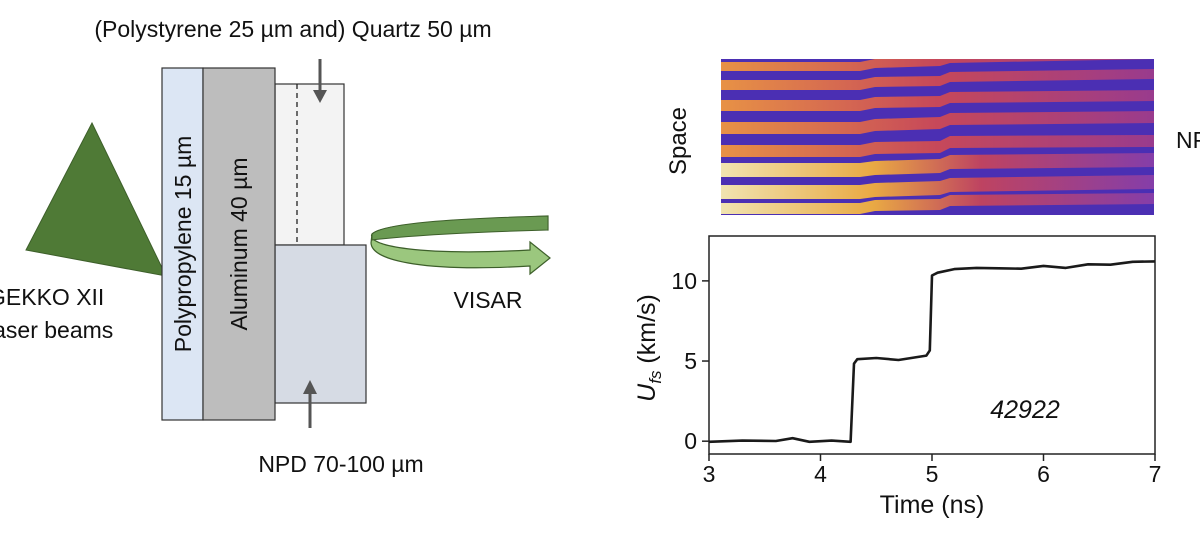 Image resolution: width=1200 pixels, height=546 pixels. Describe the element at coordinates (310, 404) in the screenshot. I see `npd-arrow` at that location.